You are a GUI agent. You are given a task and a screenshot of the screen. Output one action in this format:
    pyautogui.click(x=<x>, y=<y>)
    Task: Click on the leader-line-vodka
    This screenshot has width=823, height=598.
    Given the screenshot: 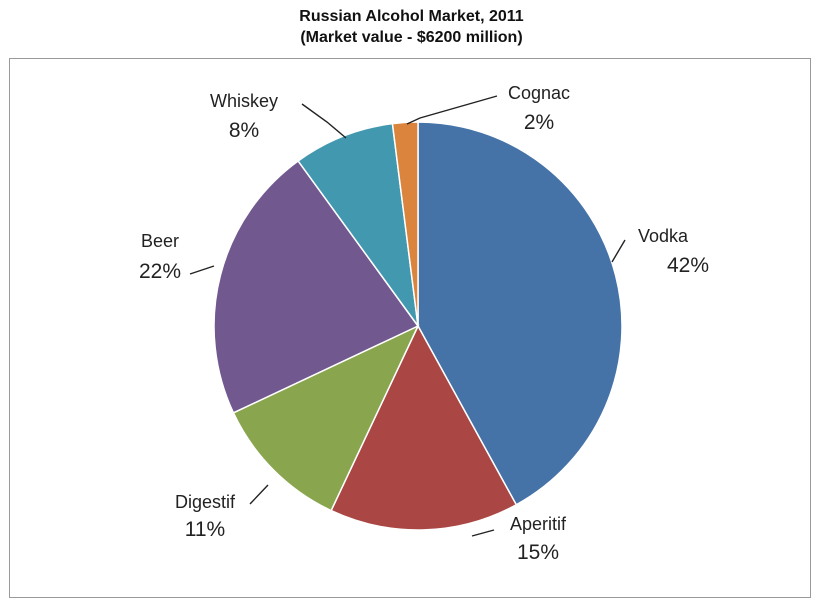 What is the action you would take?
    pyautogui.click(x=618, y=251)
    